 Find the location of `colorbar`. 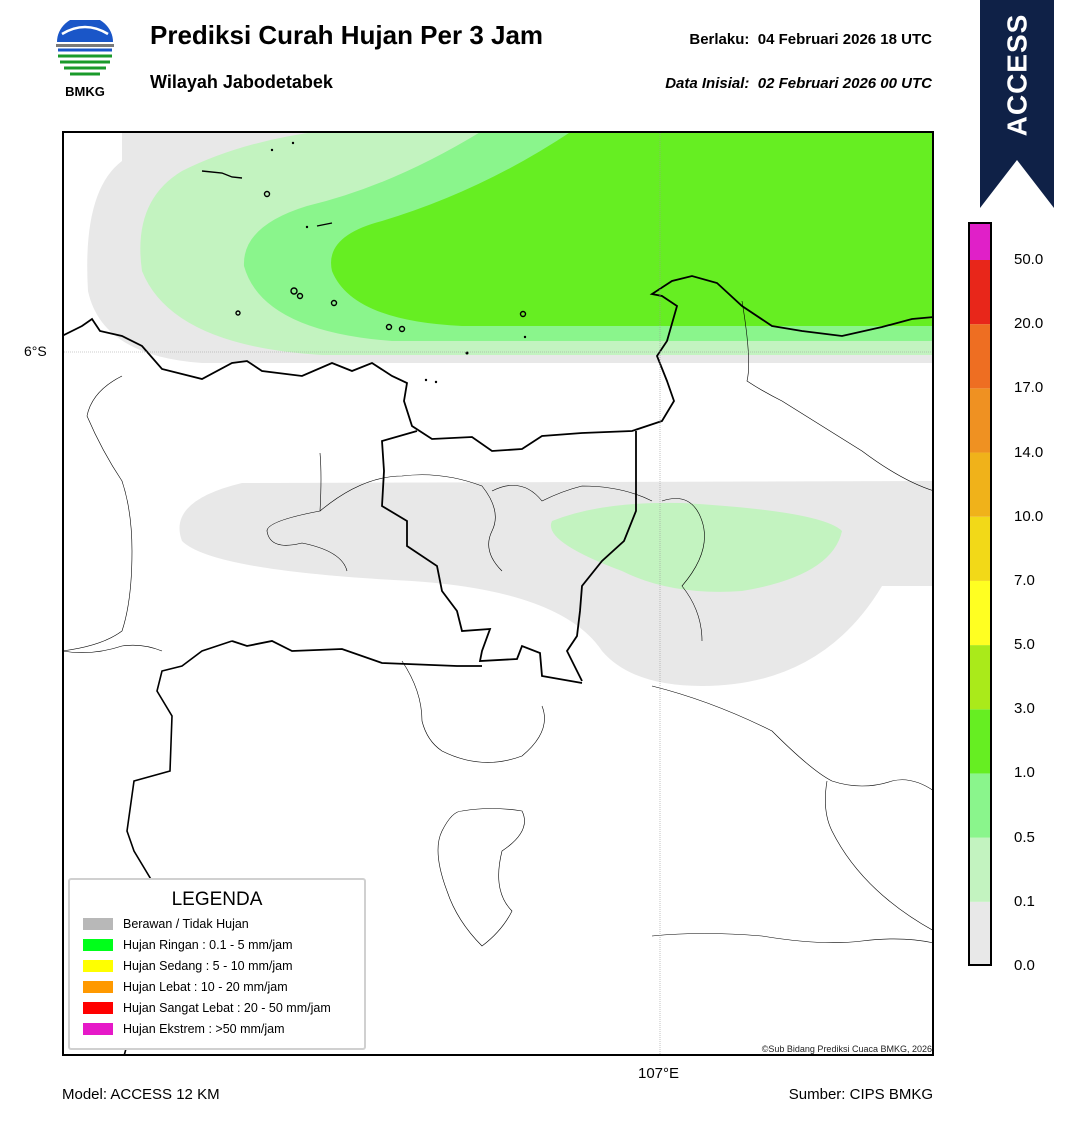

colorbar is located at coordinates (980, 594).